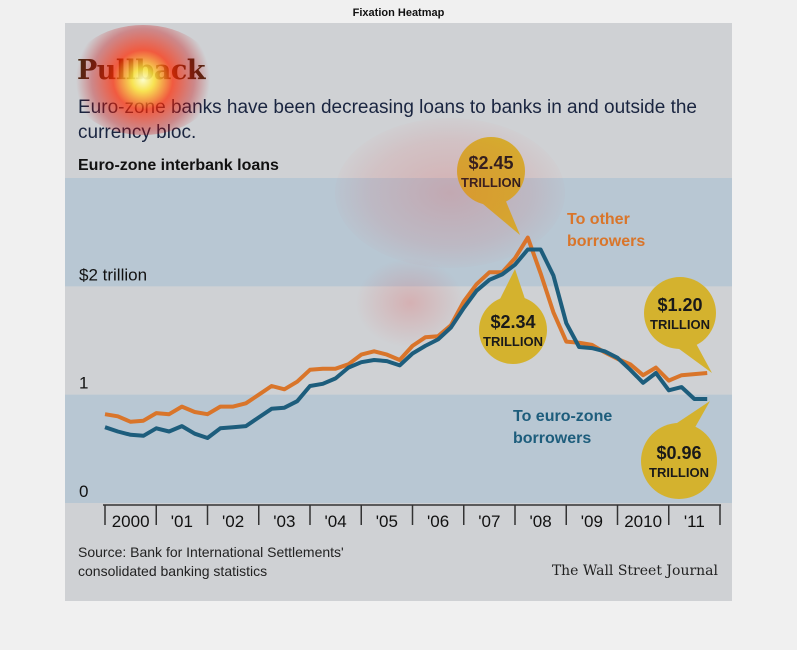  Describe the element at coordinates (490, 163) in the screenshot. I see `callout-value: $2.45` at that location.